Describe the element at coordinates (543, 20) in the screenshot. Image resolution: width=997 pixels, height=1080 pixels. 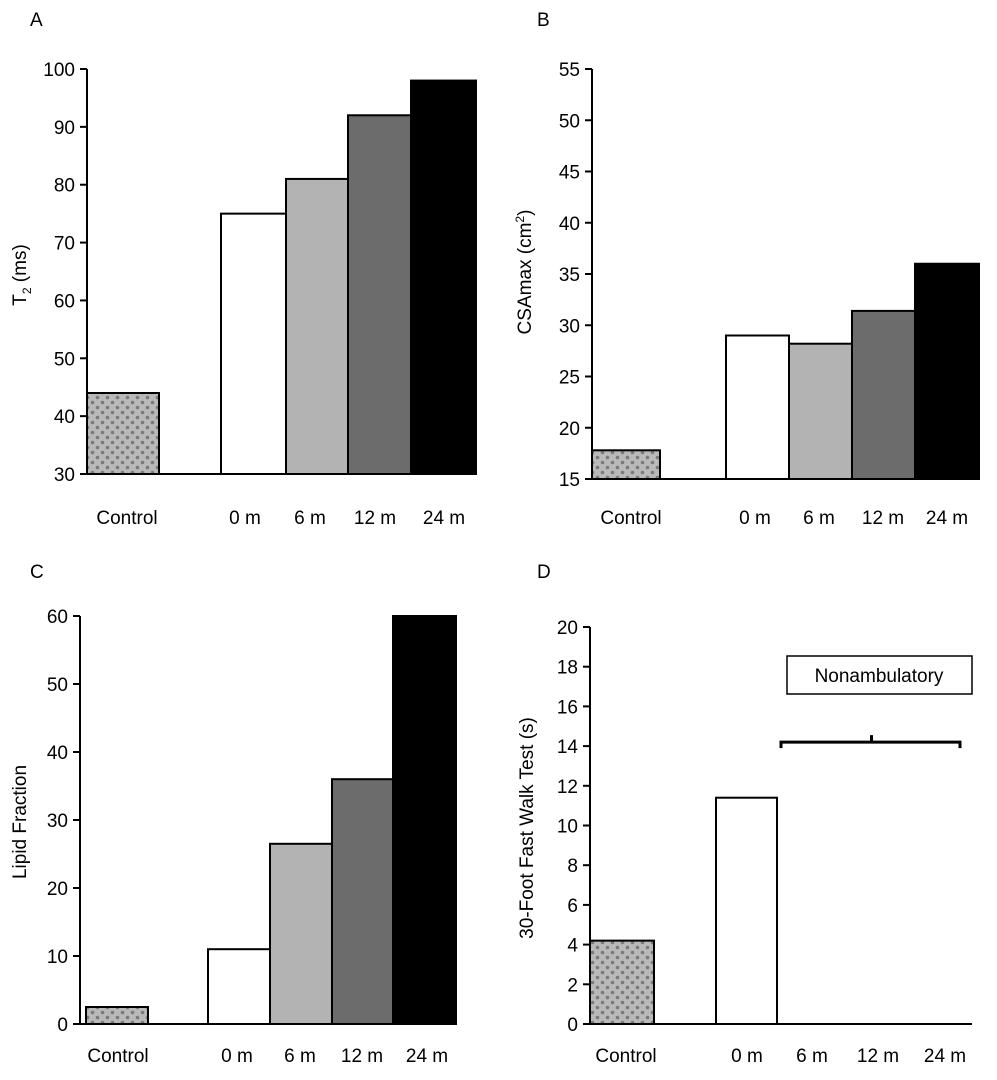
I see `panel-letter-b: B` at that location.